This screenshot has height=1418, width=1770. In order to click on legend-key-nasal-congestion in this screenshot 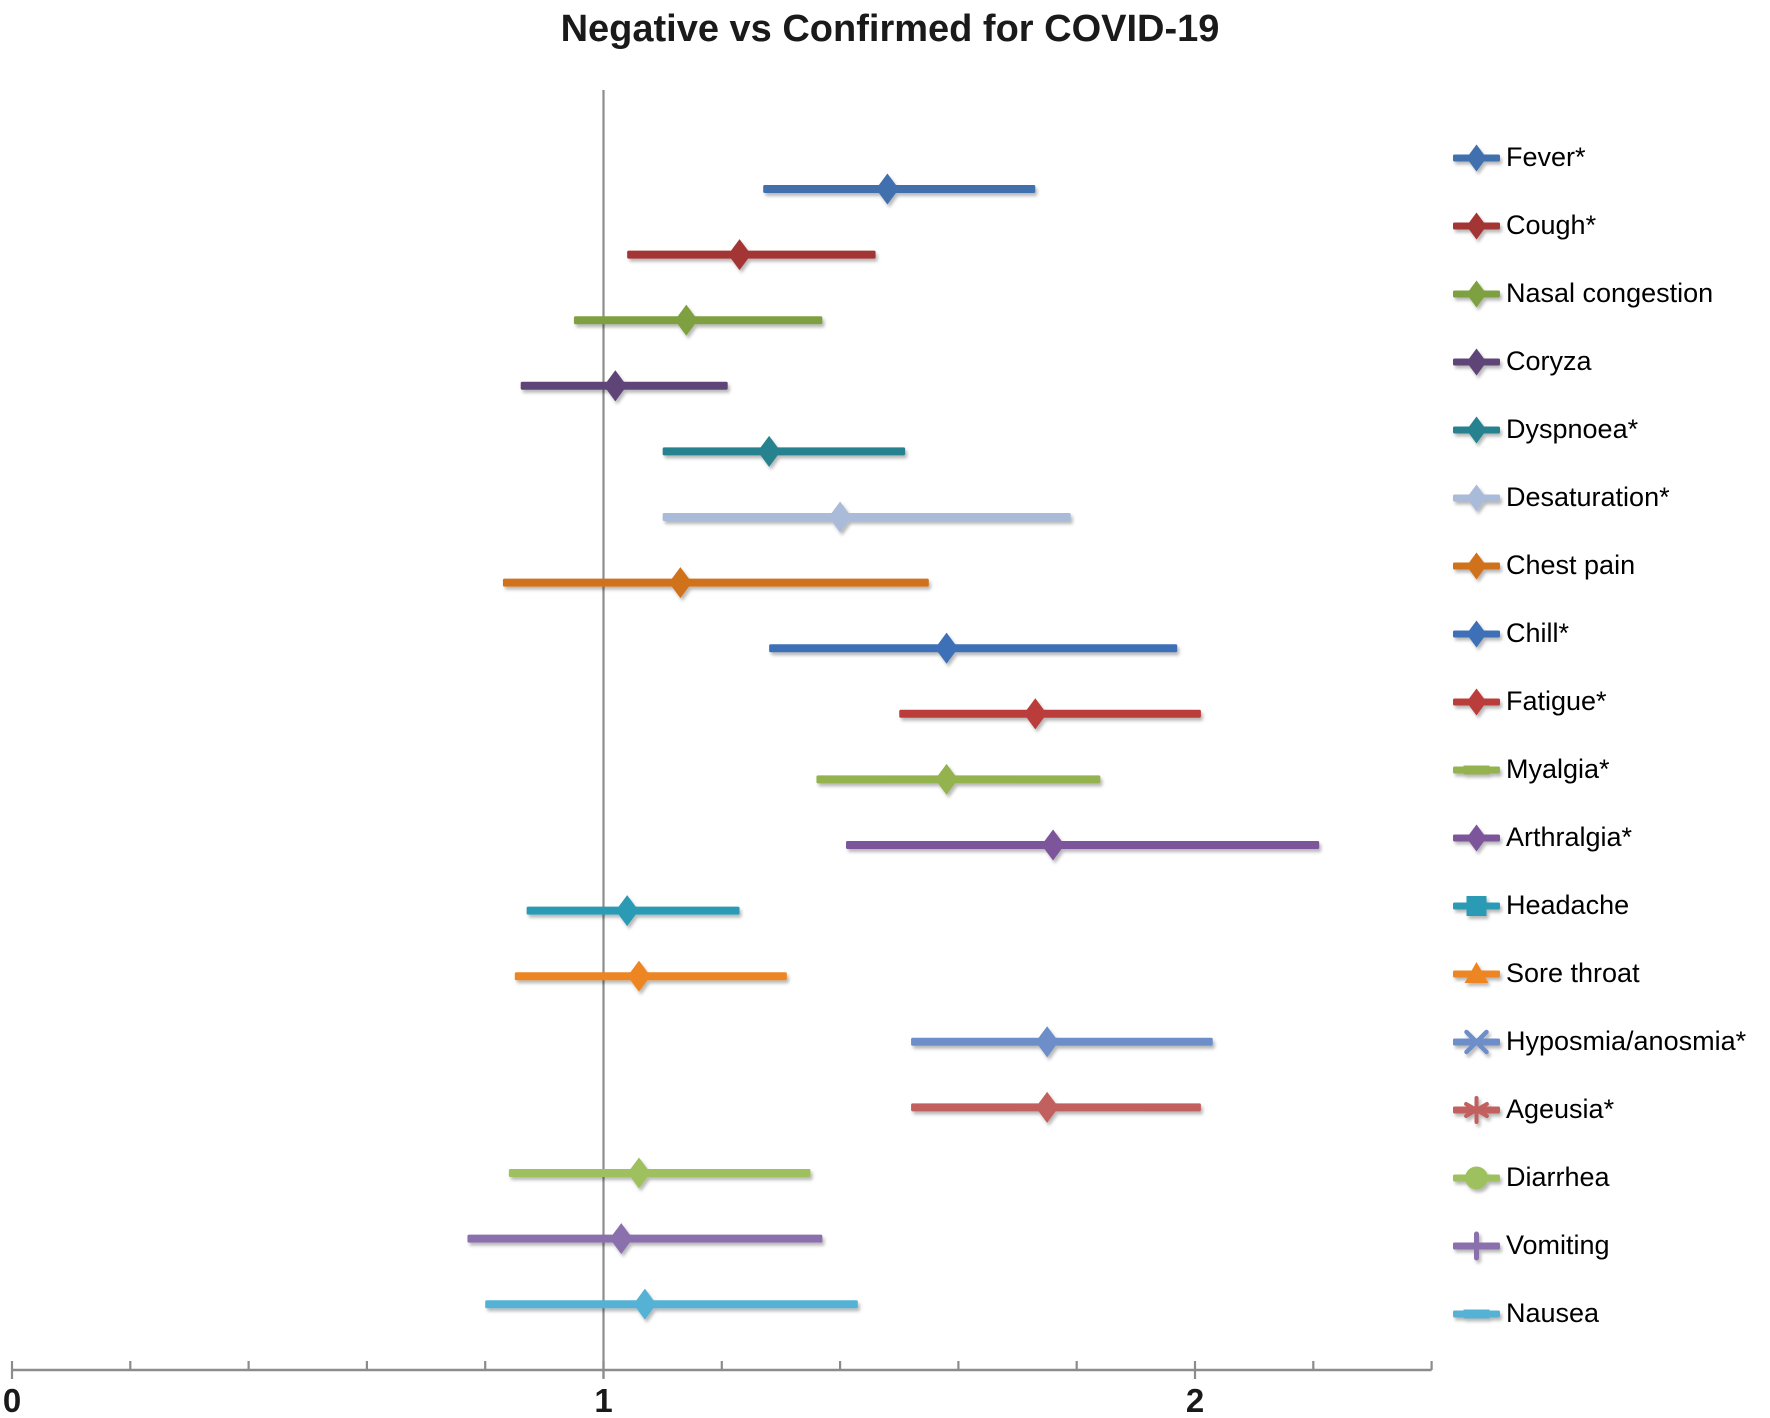, I will do `click(1476, 294)`.